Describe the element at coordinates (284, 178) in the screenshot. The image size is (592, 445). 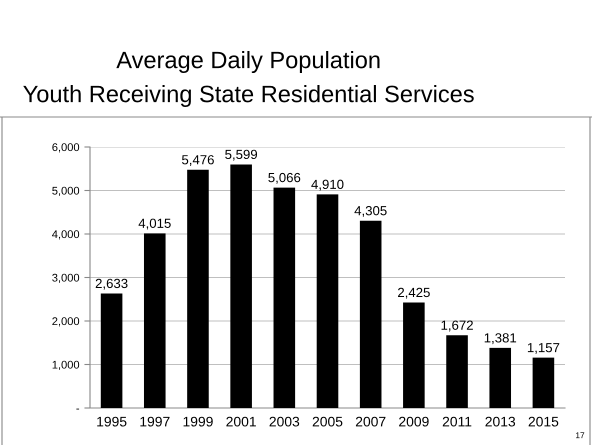
I see `data-label: 5,066` at that location.